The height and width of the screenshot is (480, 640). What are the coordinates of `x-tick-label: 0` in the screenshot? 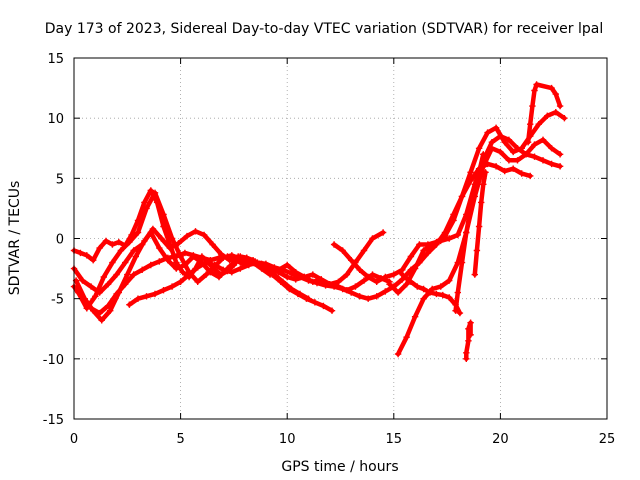 It's located at (74, 439).